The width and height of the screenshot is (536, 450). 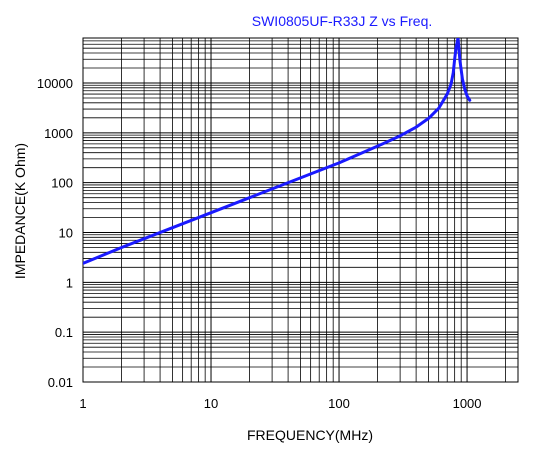 I want to click on y-tick-label: 1, so click(x=69, y=282).